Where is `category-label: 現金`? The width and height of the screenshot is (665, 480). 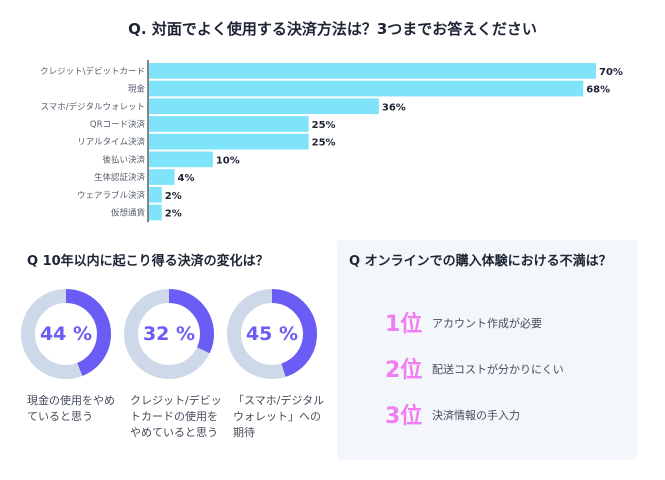
category-label: 現金 is located at coordinates (137, 89).